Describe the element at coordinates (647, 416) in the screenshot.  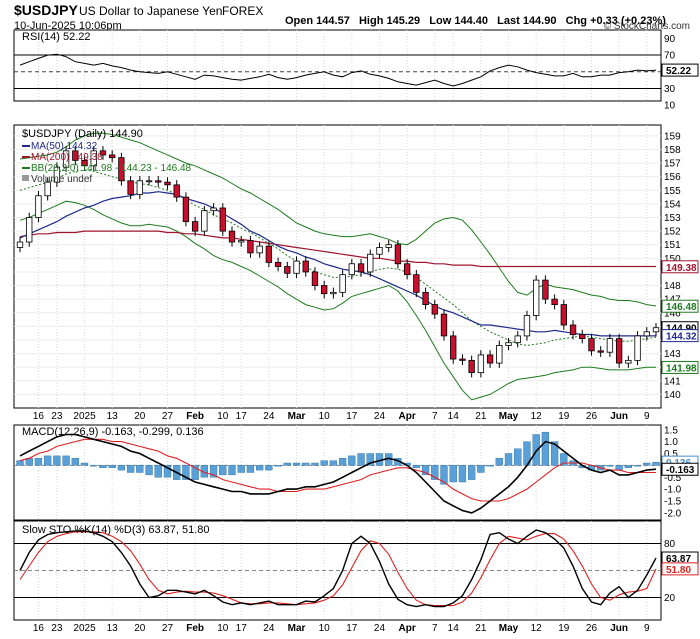
I see `x-tick-label: 9` at that location.